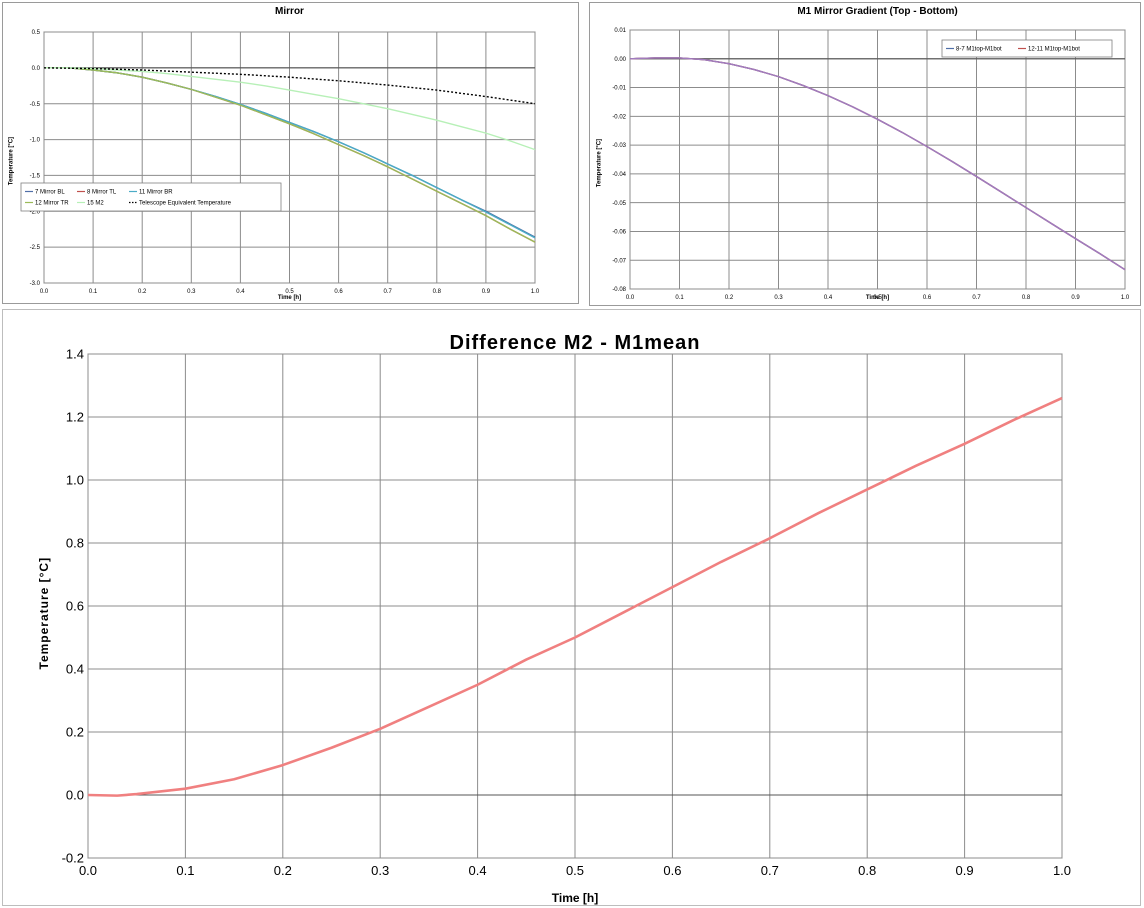 The image size is (1144, 908). I want to click on y-tick-label: -0.02, so click(619, 117).